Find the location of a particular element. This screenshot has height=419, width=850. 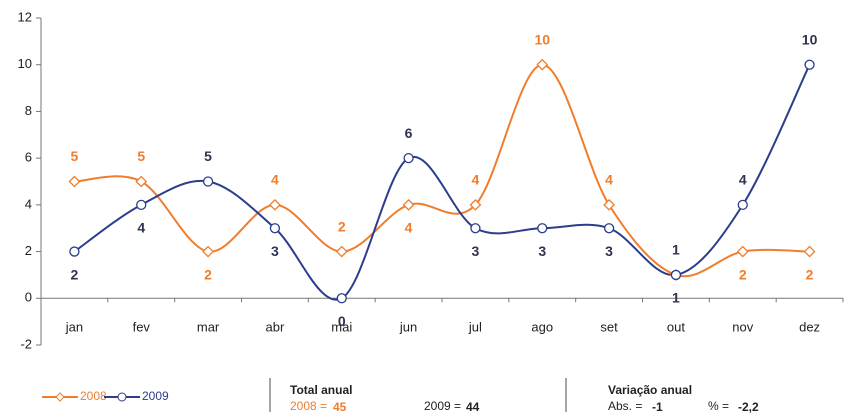

total-value: 44 is located at coordinates (473, 407).